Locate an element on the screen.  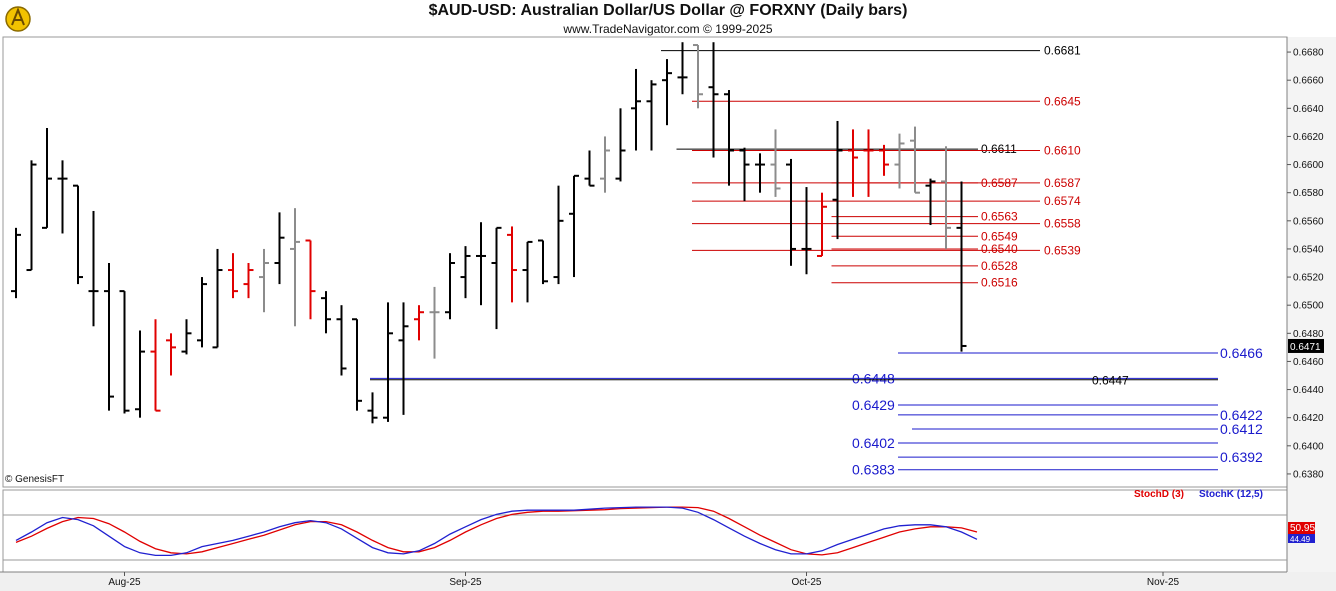
fib-label: 0.6681 is located at coordinates (1062, 51).